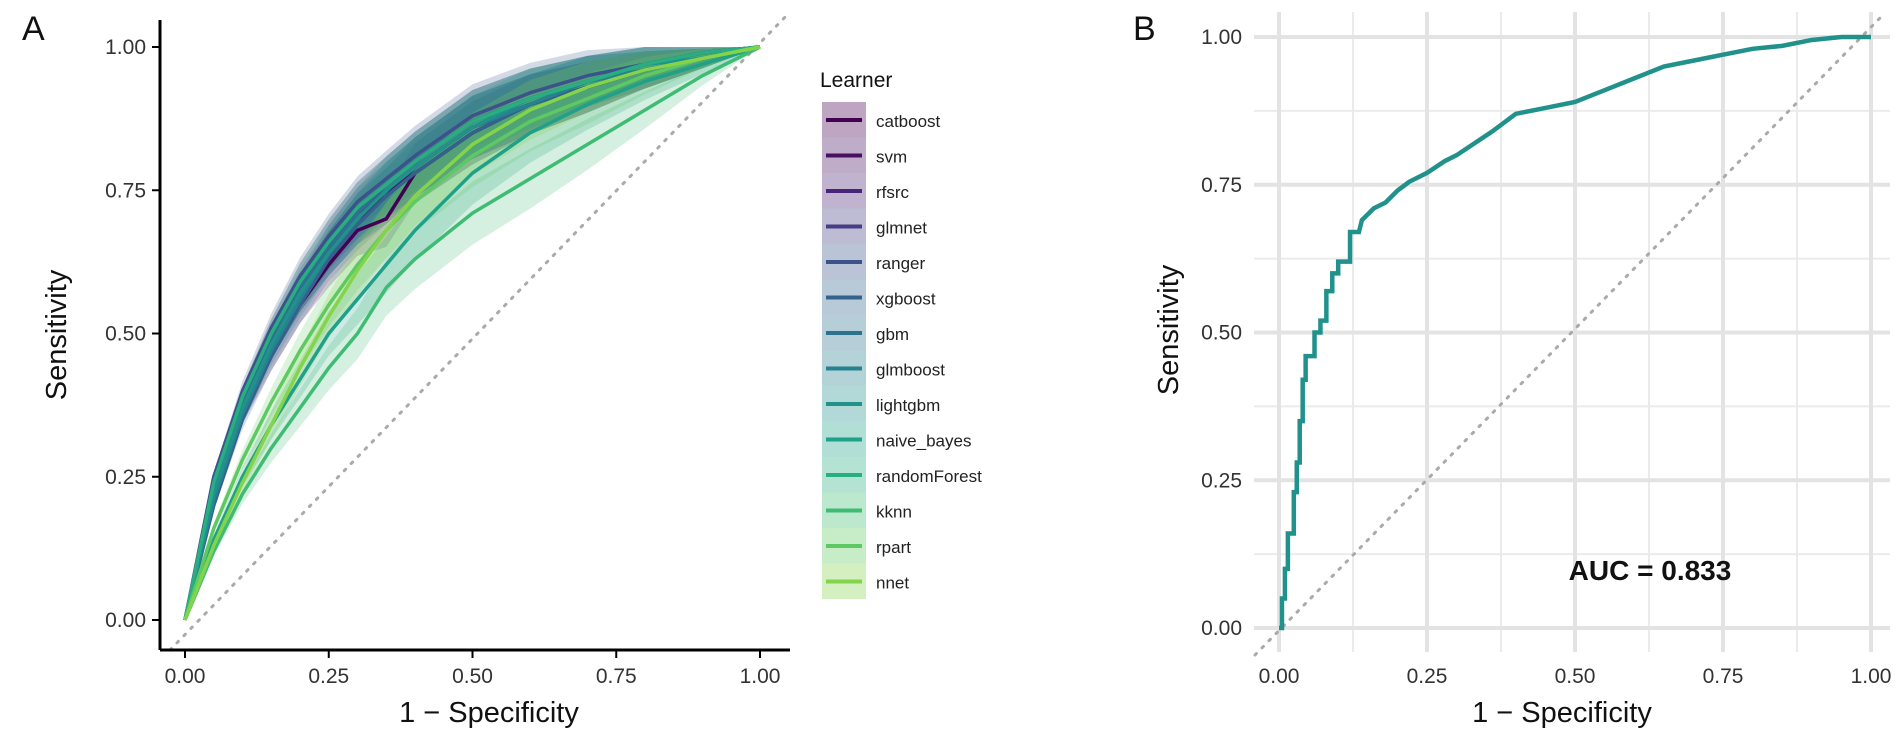  What do you see at coordinates (1221, 37) in the screenshot?
I see `b-y-tick-label: 1.00` at bounding box center [1221, 37].